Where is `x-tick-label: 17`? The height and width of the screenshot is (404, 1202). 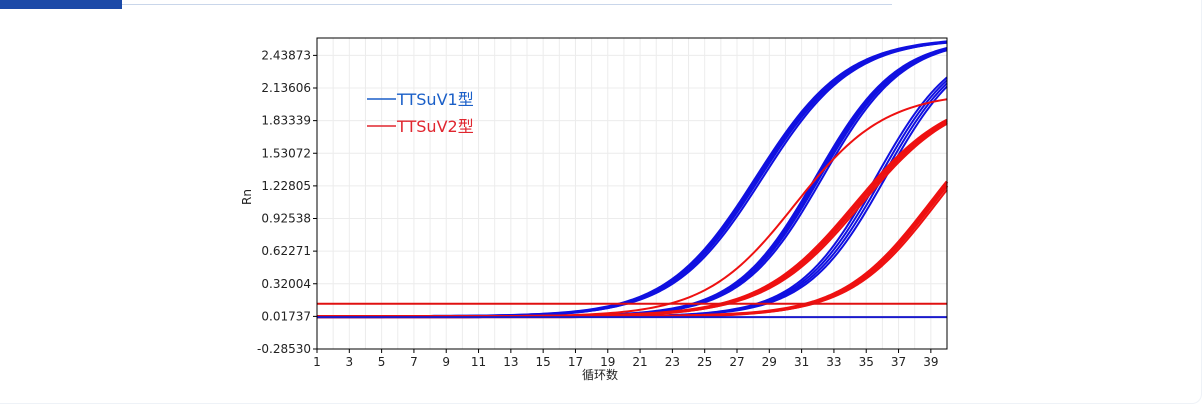
x-tick-label: 17 is located at coordinates (575, 362).